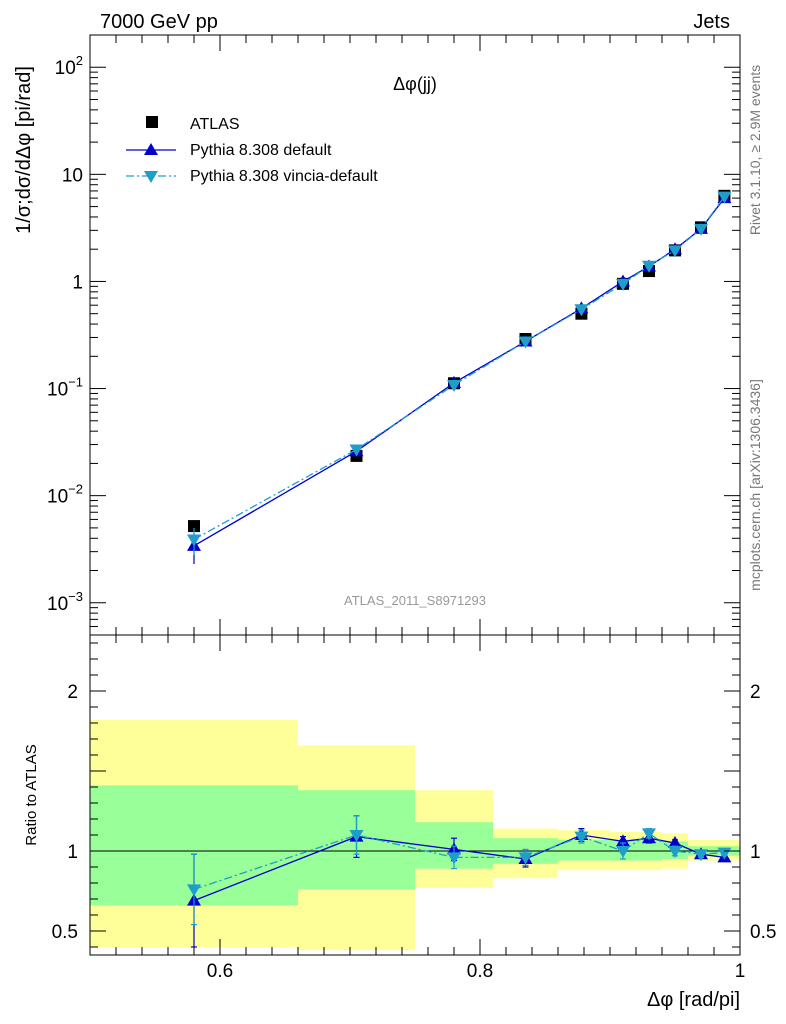  What do you see at coordinates (151, 149) in the screenshot?
I see `legend-marker-default` at bounding box center [151, 149].